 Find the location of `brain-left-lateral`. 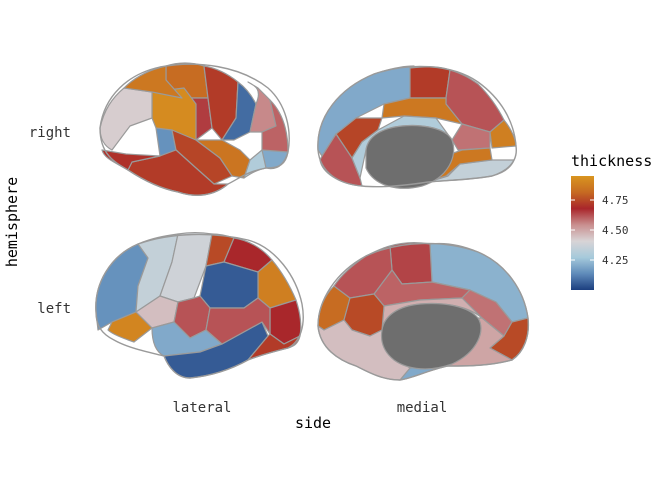

brain-left-lateral is located at coordinates (199, 305).